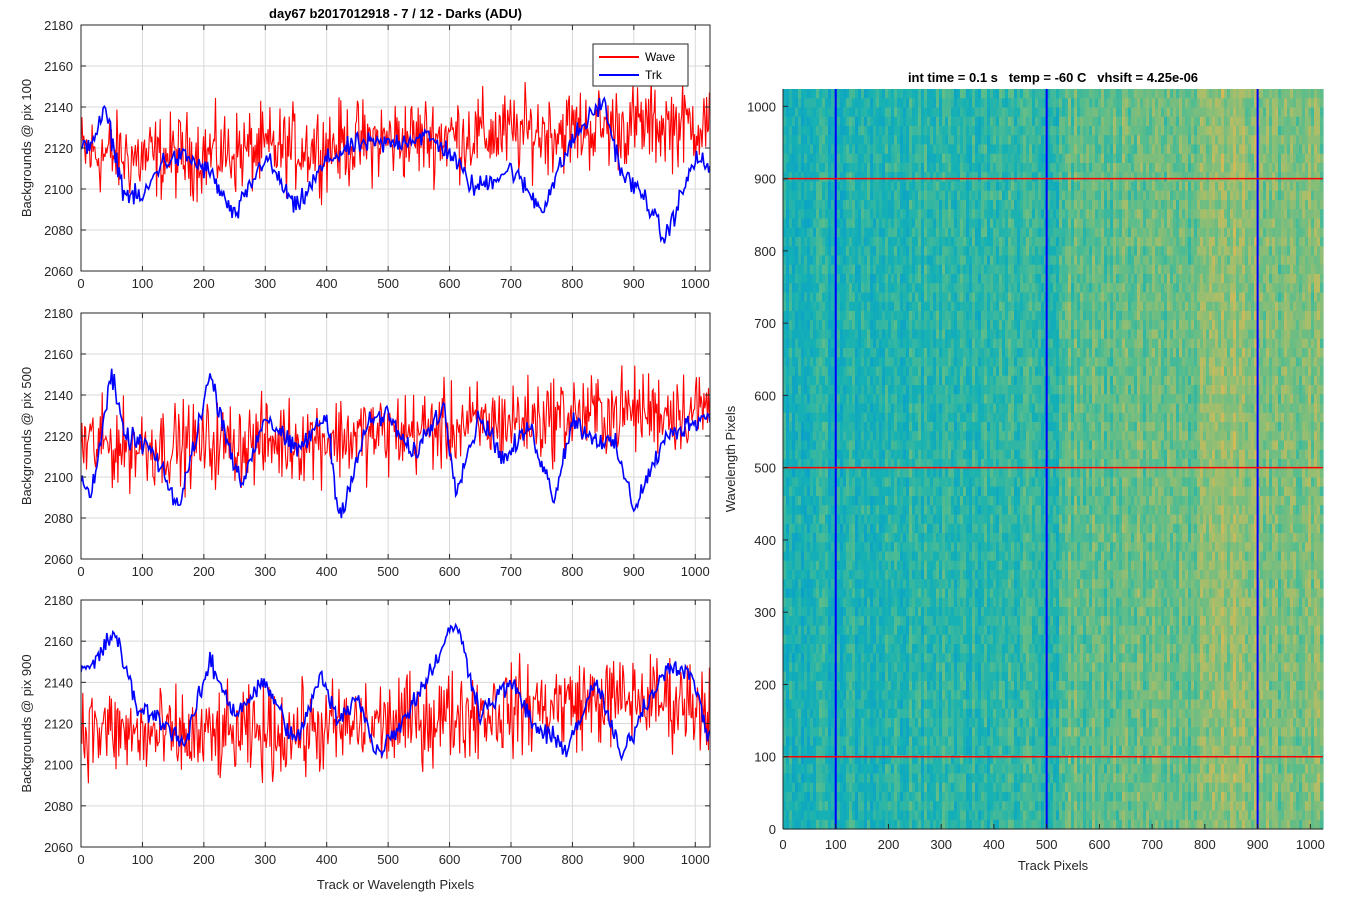 This screenshot has width=1350, height=905. I want to click on legend: Wave Trk, so click(640, 65).